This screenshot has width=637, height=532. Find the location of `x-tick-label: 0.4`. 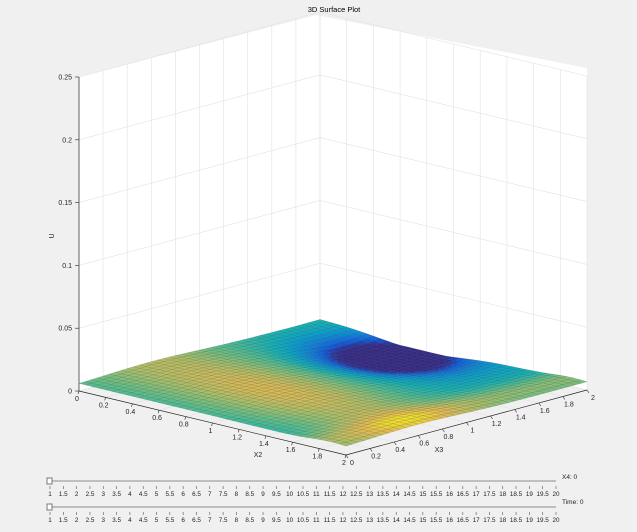

x-tick-label: 0.4 is located at coordinates (131, 412).